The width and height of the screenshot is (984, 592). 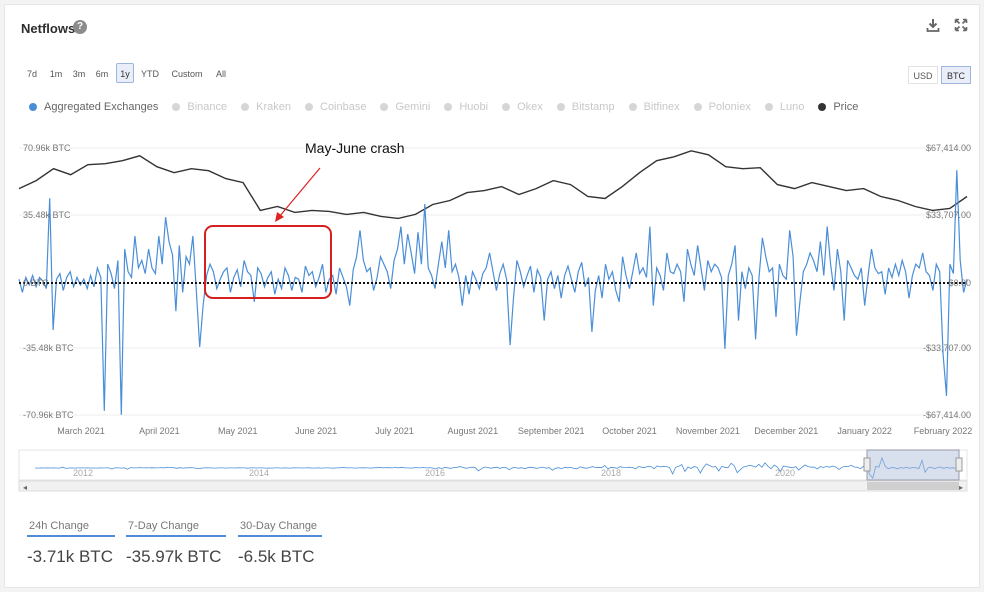 What do you see at coordinates (273, 107) in the screenshot?
I see `legend-label: Kraken` at bounding box center [273, 107].